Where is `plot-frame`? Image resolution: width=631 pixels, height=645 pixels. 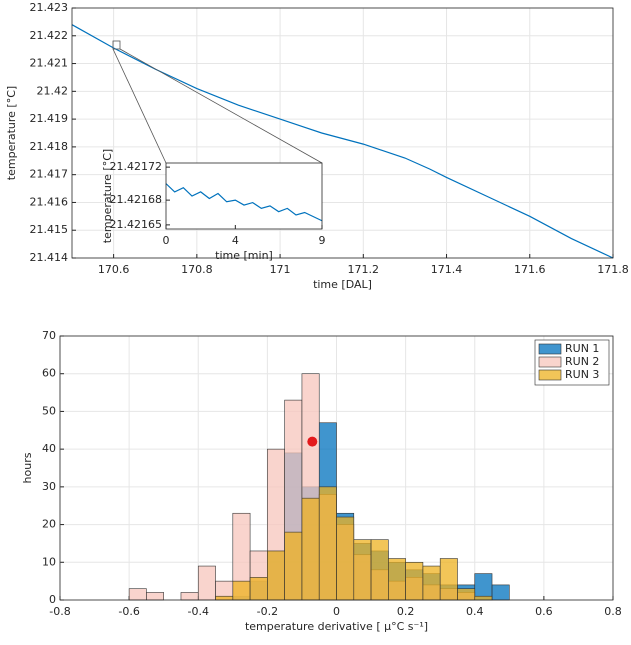
plot-frame is located at coordinates (244, 196).